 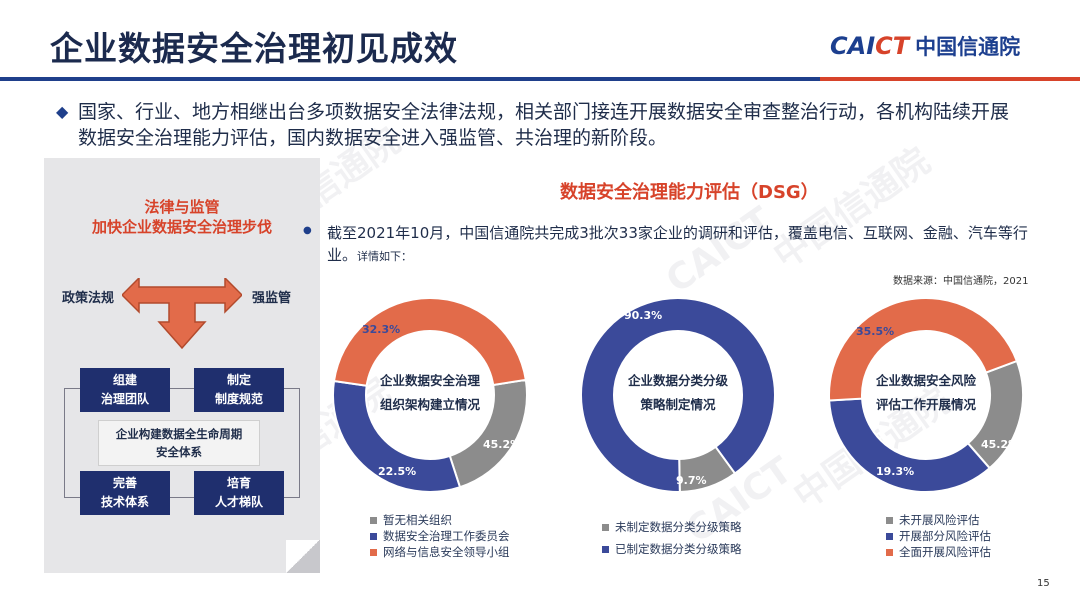 I want to click on donut-chart-org: 企业数据安全治理 组织架构建立情况, so click(x=430, y=395).